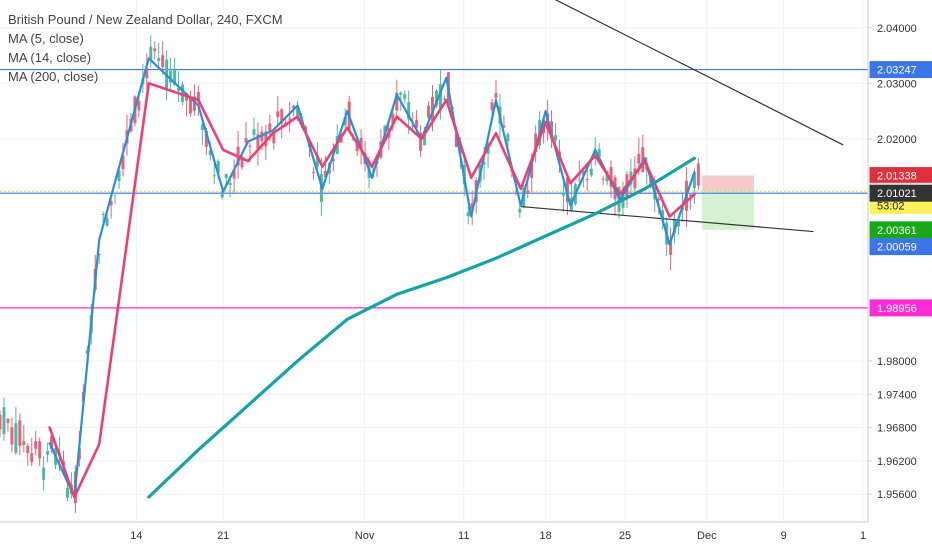 The height and width of the screenshot is (550, 932). Describe the element at coordinates (897, 429) in the screenshot. I see `price-axis-tick-label: 1.96800` at that location.